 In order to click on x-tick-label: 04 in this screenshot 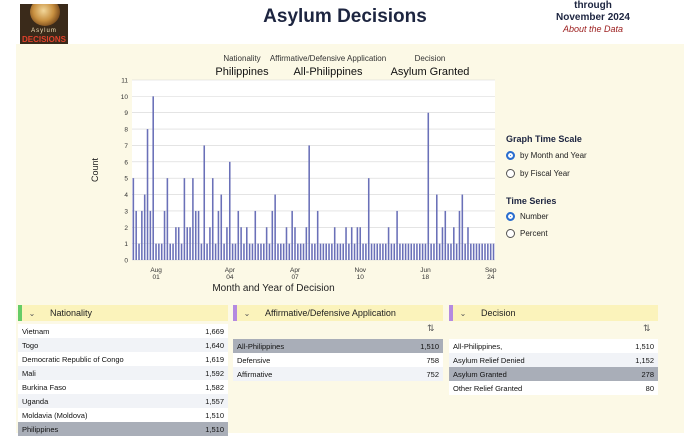, I will do `click(230, 277)`.